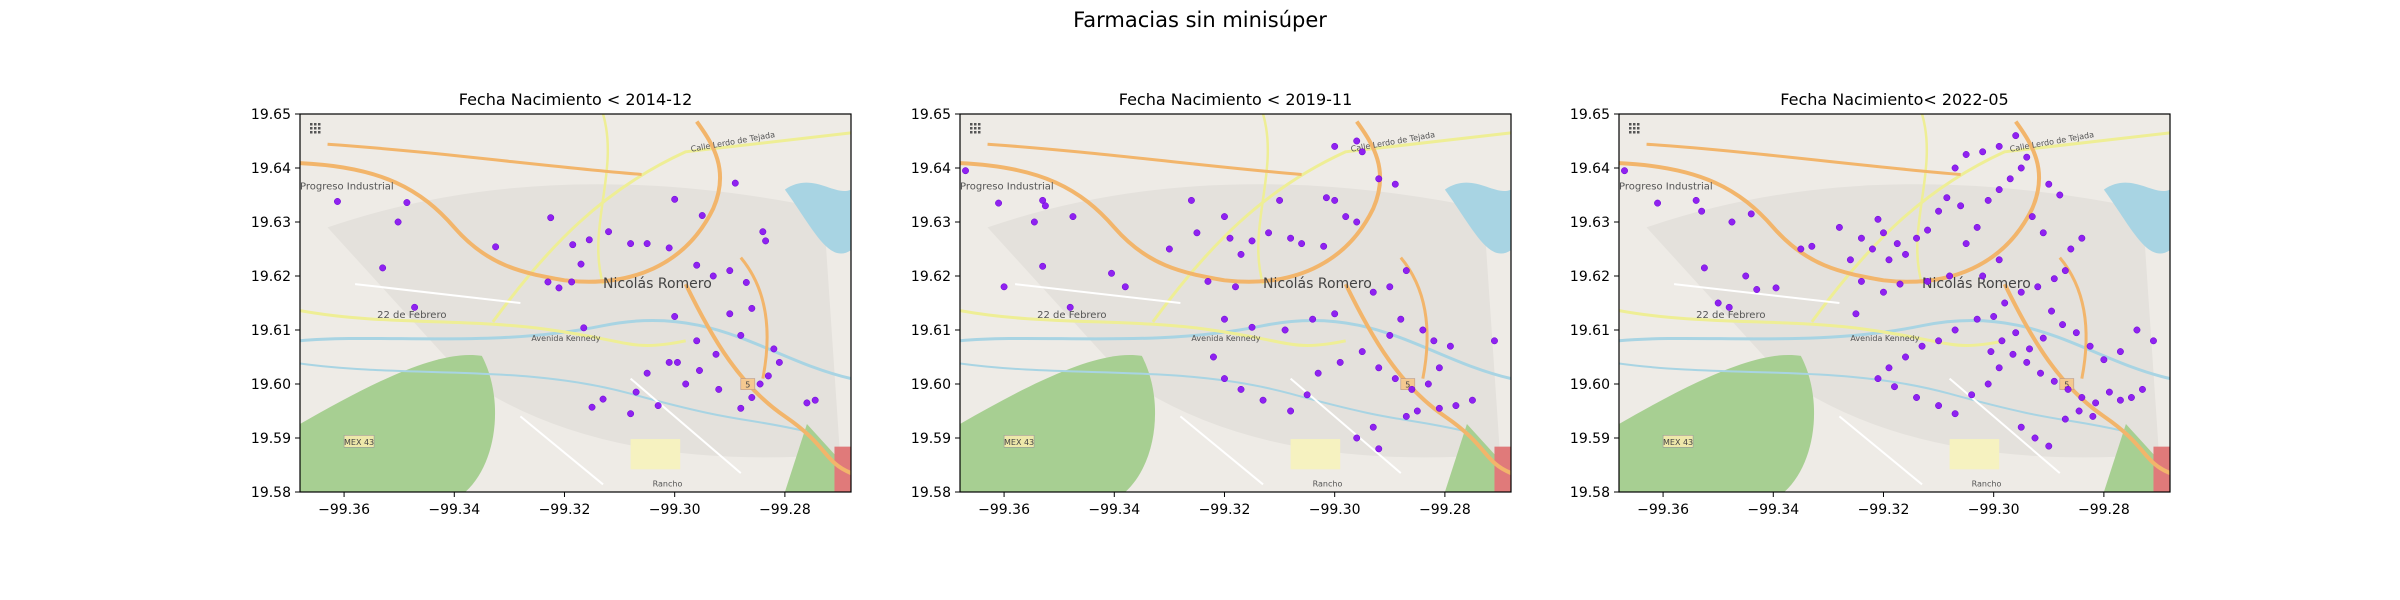  I want to click on map-label-avenida-kennedy: Avenida Kennedy, so click(1884, 338).